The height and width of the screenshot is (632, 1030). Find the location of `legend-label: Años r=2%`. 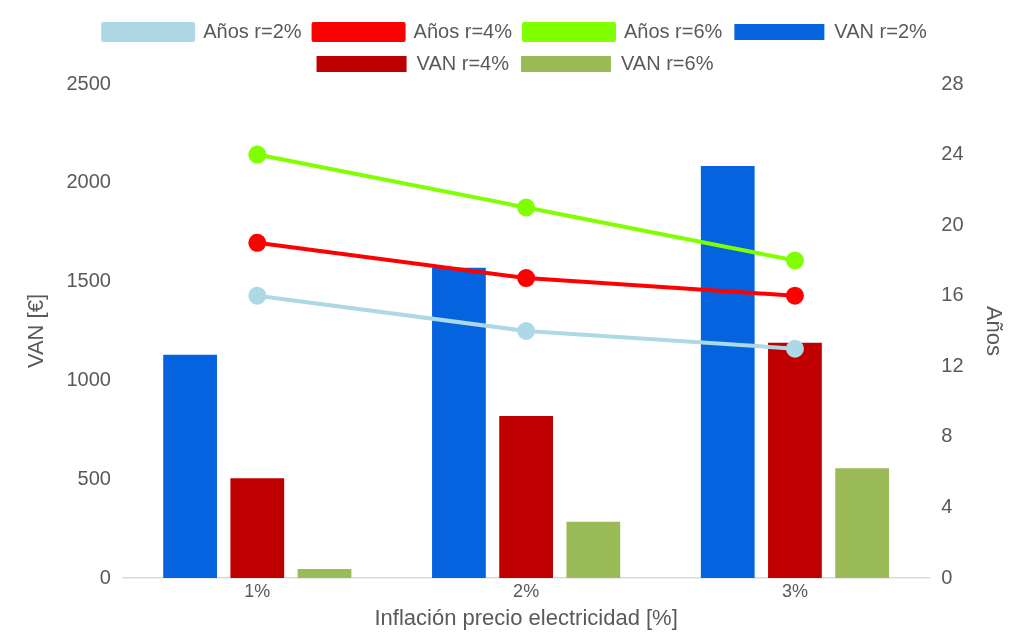

legend-label: Años r=2% is located at coordinates (252, 30).